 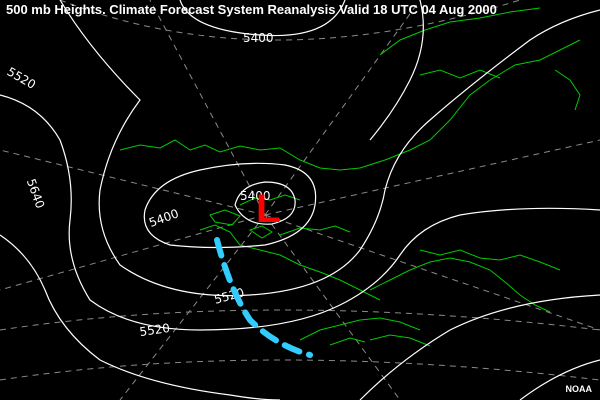 What do you see at coordinates (255, 196) in the screenshot?
I see `contour-label-center: 5400` at bounding box center [255, 196].